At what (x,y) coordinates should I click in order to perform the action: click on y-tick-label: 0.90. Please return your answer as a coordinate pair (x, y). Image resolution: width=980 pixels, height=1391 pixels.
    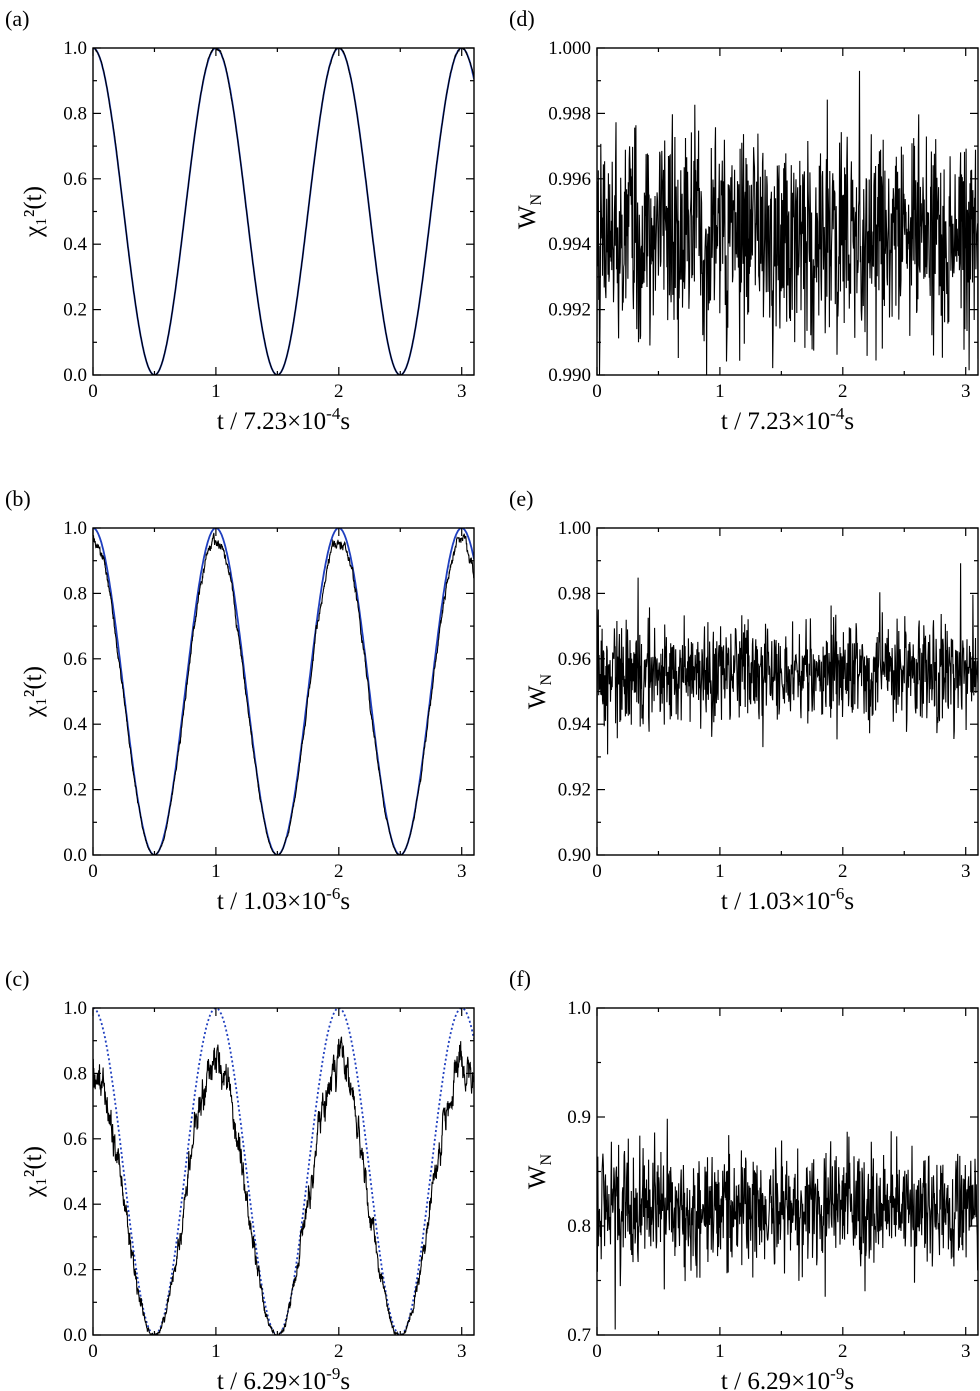
    Looking at the image, I should click on (574, 855).